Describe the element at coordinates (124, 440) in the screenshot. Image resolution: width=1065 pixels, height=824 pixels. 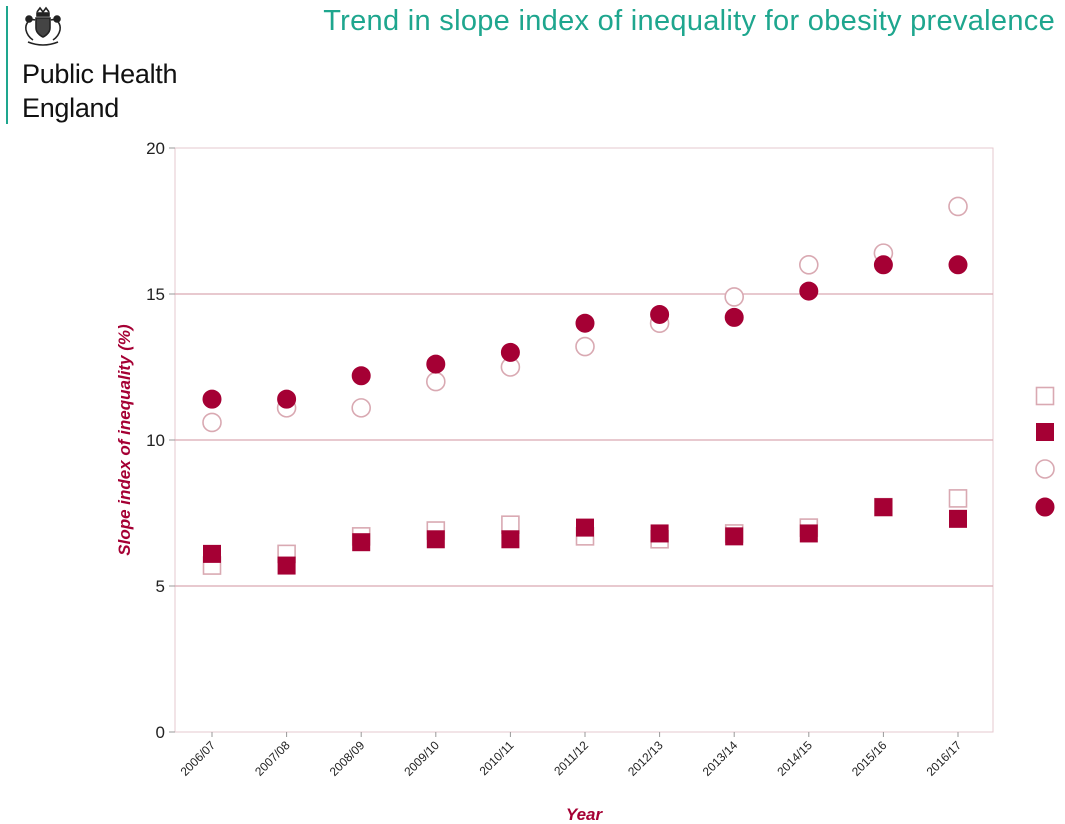
I see `y-axis-label: Slope index of inequality (%)` at that location.